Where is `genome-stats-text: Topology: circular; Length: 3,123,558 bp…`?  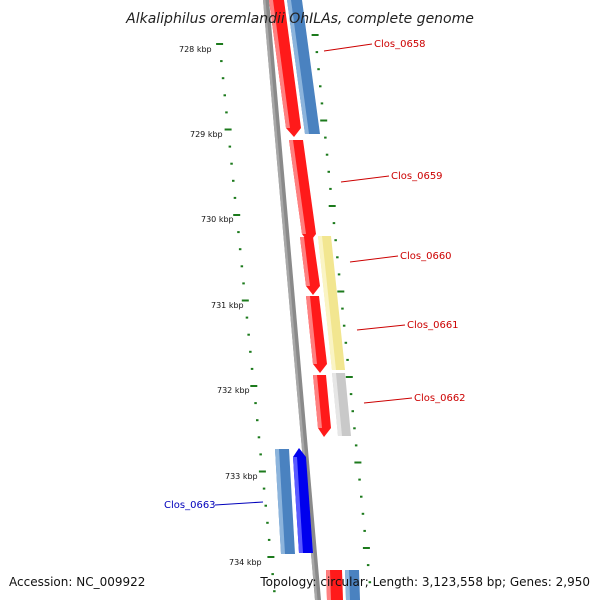 genome-stats-text: Topology: circular; Length: 3,123,558 bp… is located at coordinates (424, 582).